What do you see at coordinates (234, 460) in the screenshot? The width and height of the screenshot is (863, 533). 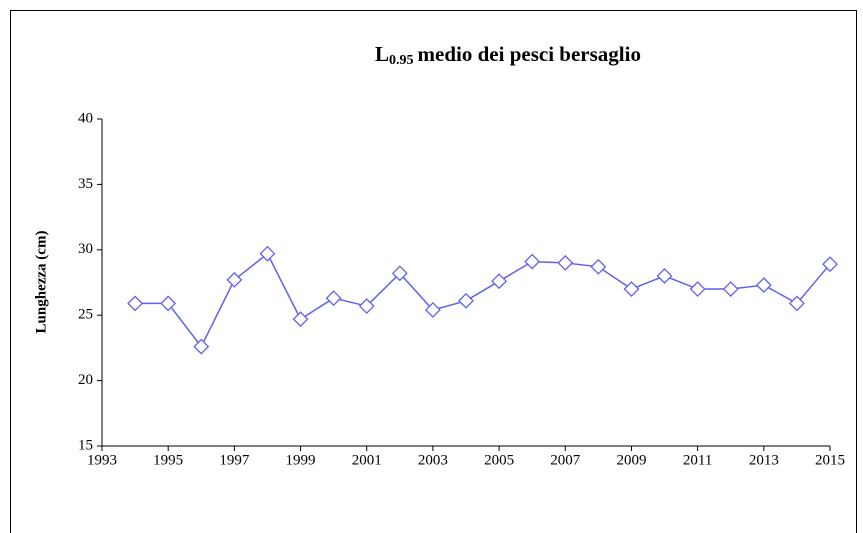 I see `x-tick-label: 1997` at bounding box center [234, 460].